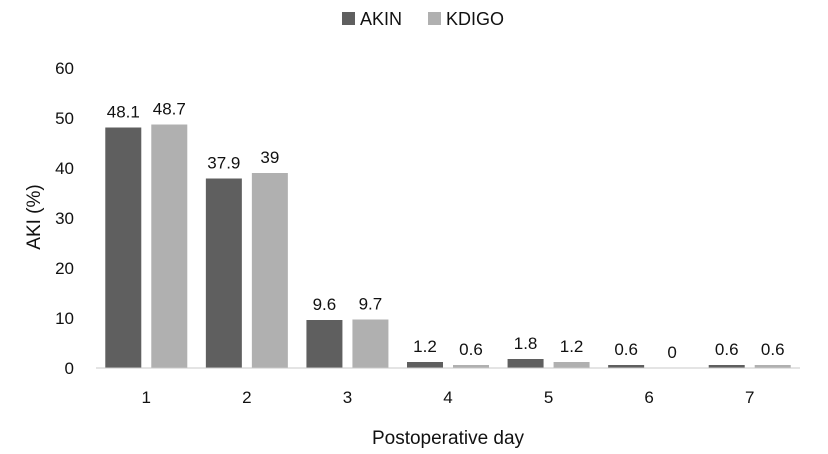 The image size is (828, 454). I want to click on x-axis-title: Postoperative day, so click(448, 438).